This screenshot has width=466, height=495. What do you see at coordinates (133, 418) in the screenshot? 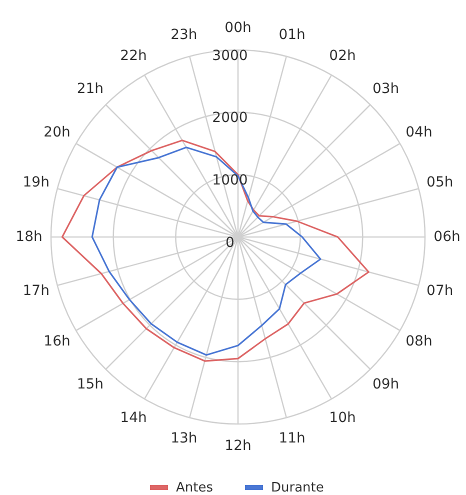
I see `spoke-label: 14h` at bounding box center [133, 418].